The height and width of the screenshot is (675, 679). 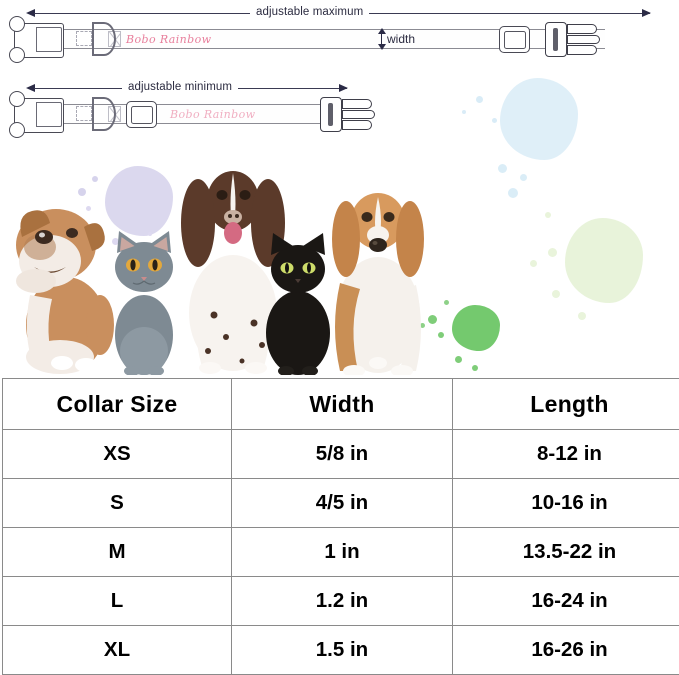 What do you see at coordinates (646, 13) in the screenshot?
I see `dimension-arrow-right` at bounding box center [646, 13].